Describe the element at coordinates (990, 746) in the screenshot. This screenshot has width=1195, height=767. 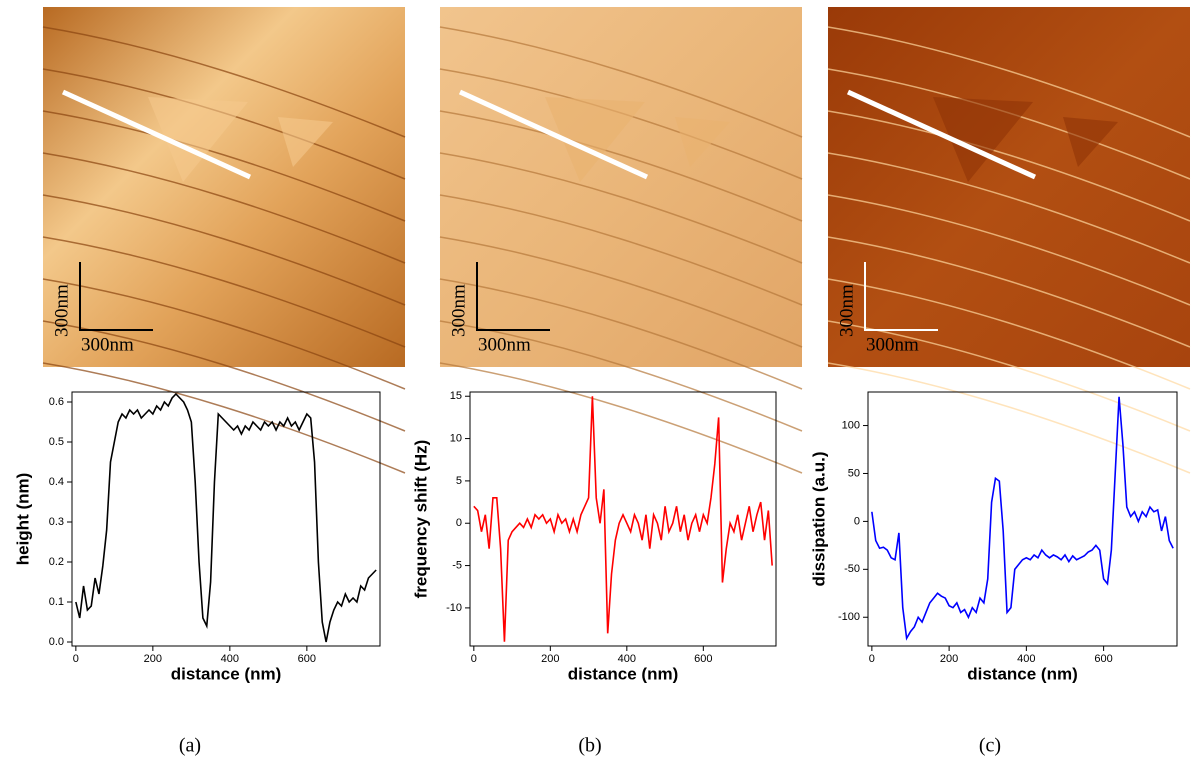
I see `panel-label: (c)` at that location.